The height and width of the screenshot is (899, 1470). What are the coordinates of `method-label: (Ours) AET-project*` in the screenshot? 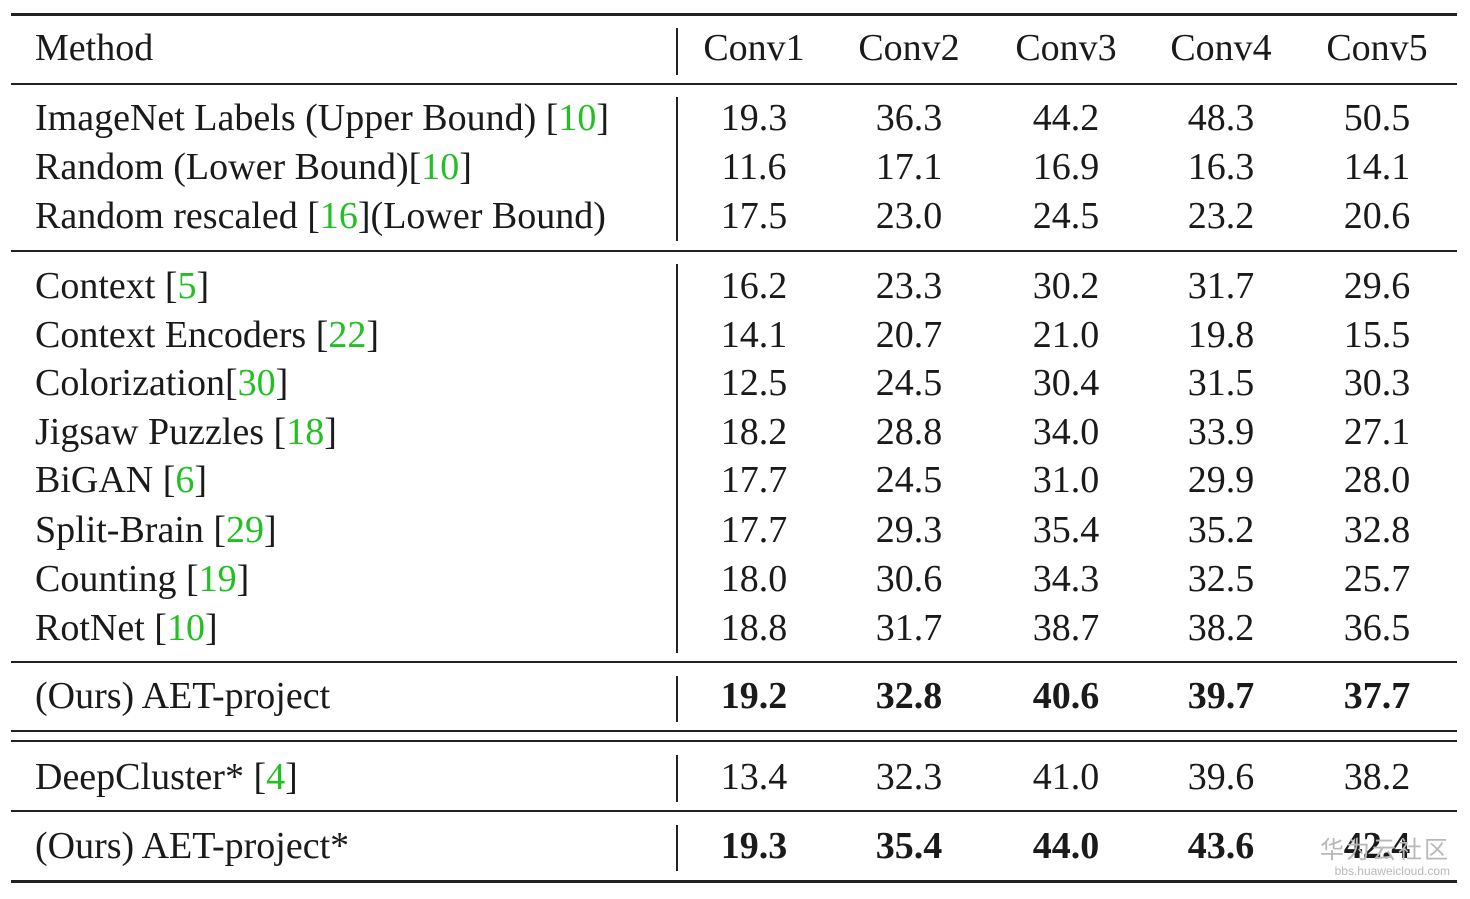 It's located at (192, 846).